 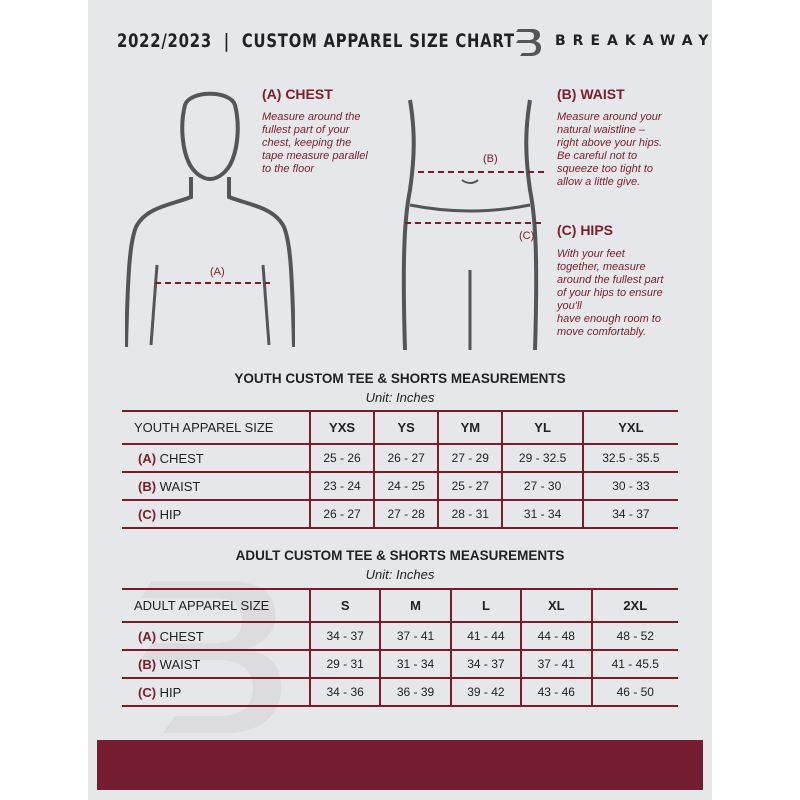 What do you see at coordinates (542, 427) in the screenshot?
I see `size-column-header: YL` at bounding box center [542, 427].